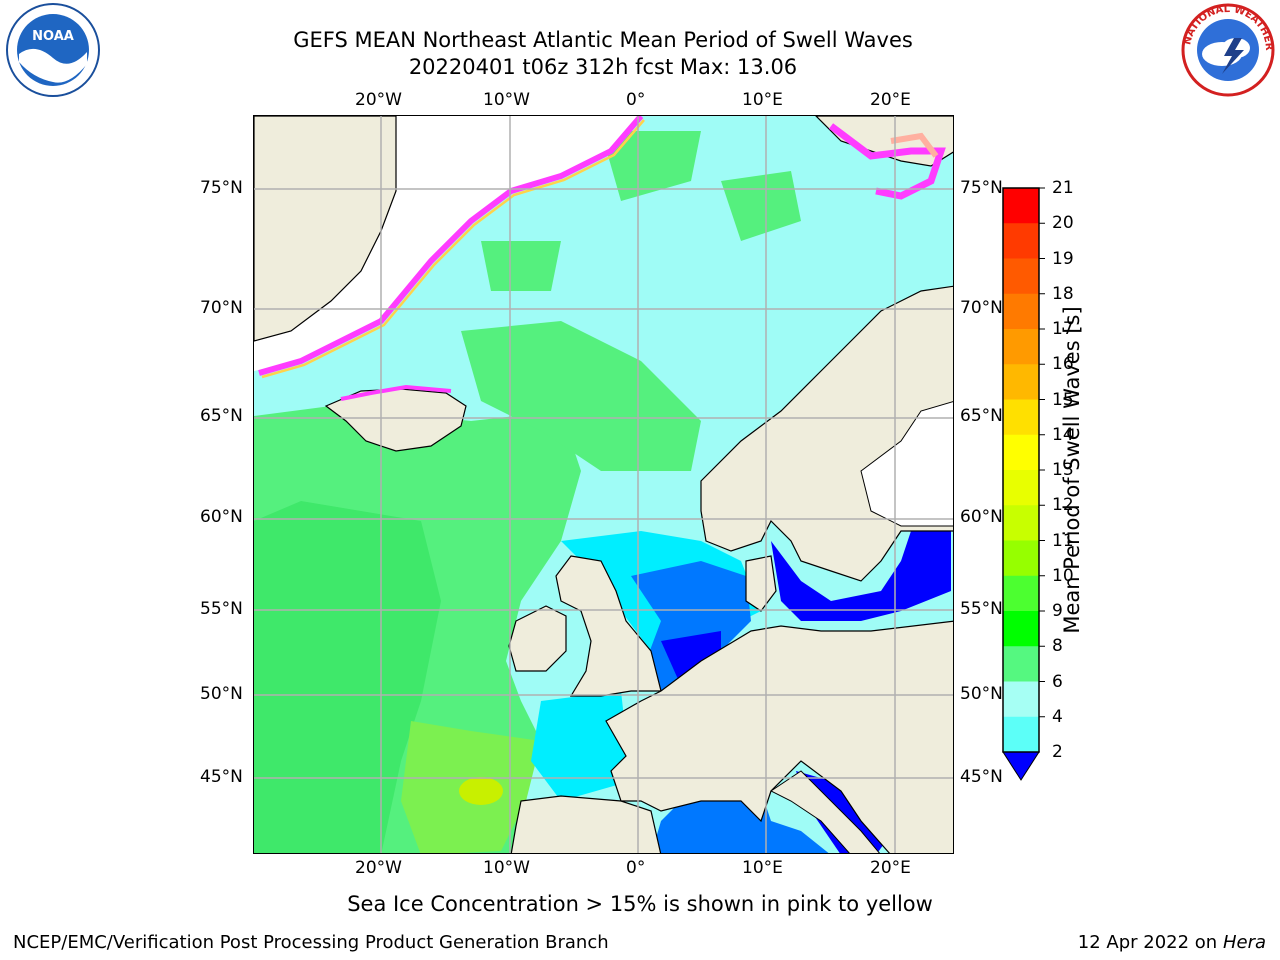  I want to click on greenland-land, so click(325, 229).